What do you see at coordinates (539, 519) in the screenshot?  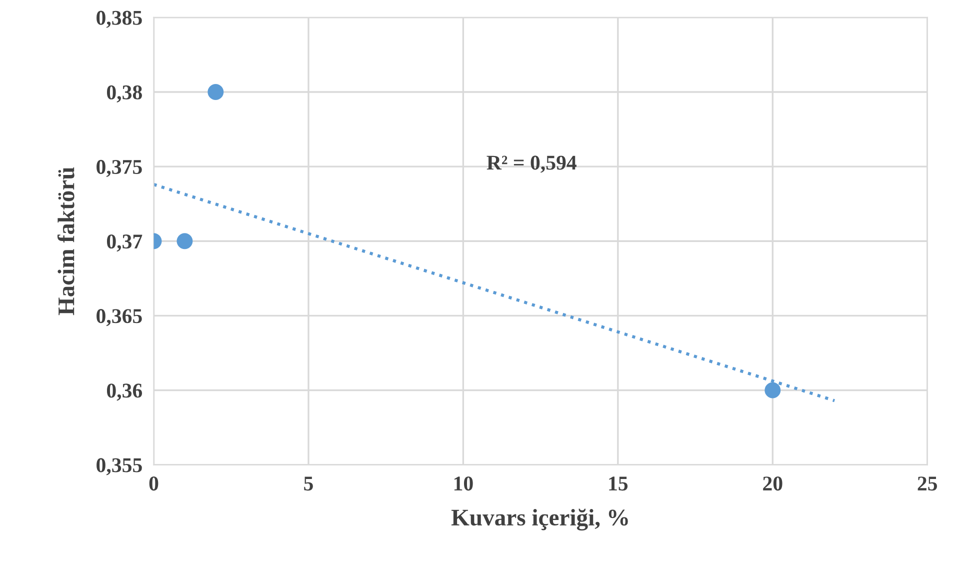 I see `x-axis-title: Kuvars içeriği, %` at bounding box center [539, 519].